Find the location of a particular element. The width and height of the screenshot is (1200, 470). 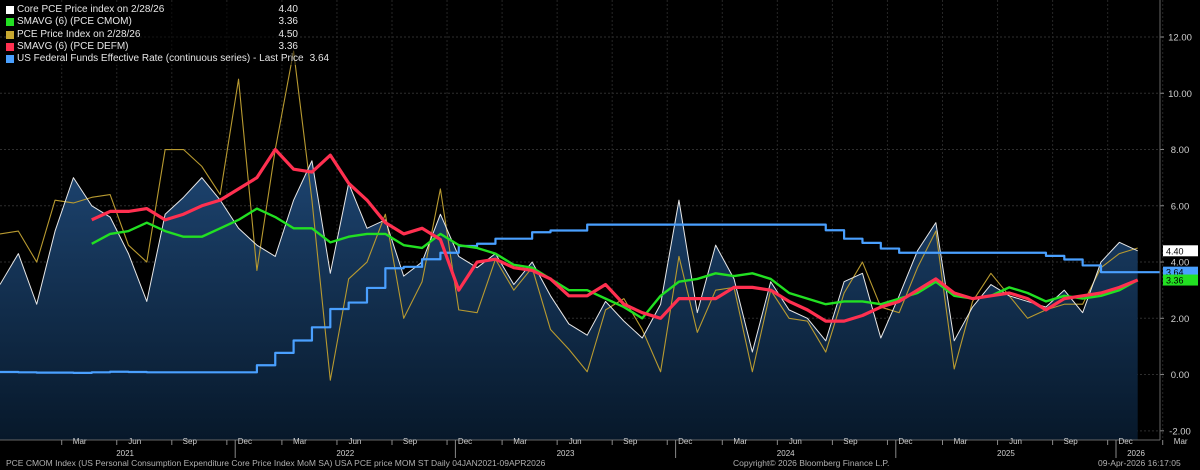

y-tick-label: 4.00 is located at coordinates (1180, 263).